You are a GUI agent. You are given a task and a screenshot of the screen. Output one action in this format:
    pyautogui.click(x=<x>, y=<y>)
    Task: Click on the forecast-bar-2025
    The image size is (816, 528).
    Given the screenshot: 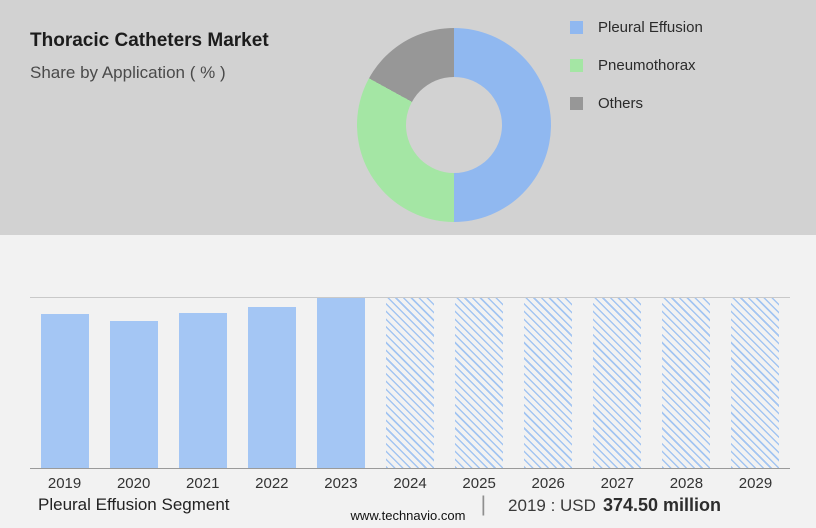 What is the action you would take?
    pyautogui.click(x=479, y=382)
    